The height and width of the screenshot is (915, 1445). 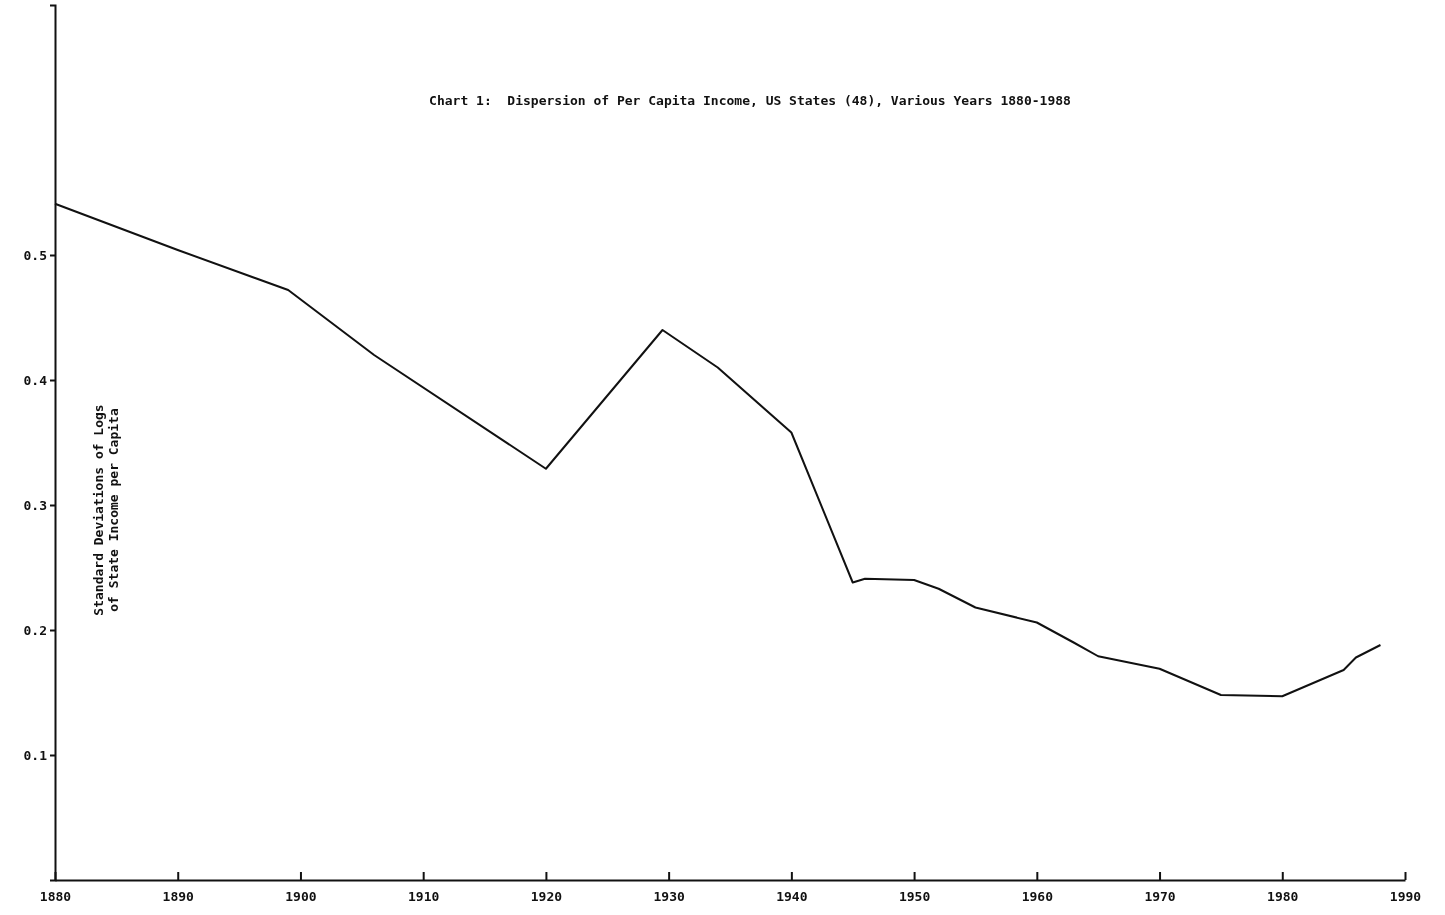 What do you see at coordinates (301, 897) in the screenshot?
I see `x-tick-label: 1900` at bounding box center [301, 897].